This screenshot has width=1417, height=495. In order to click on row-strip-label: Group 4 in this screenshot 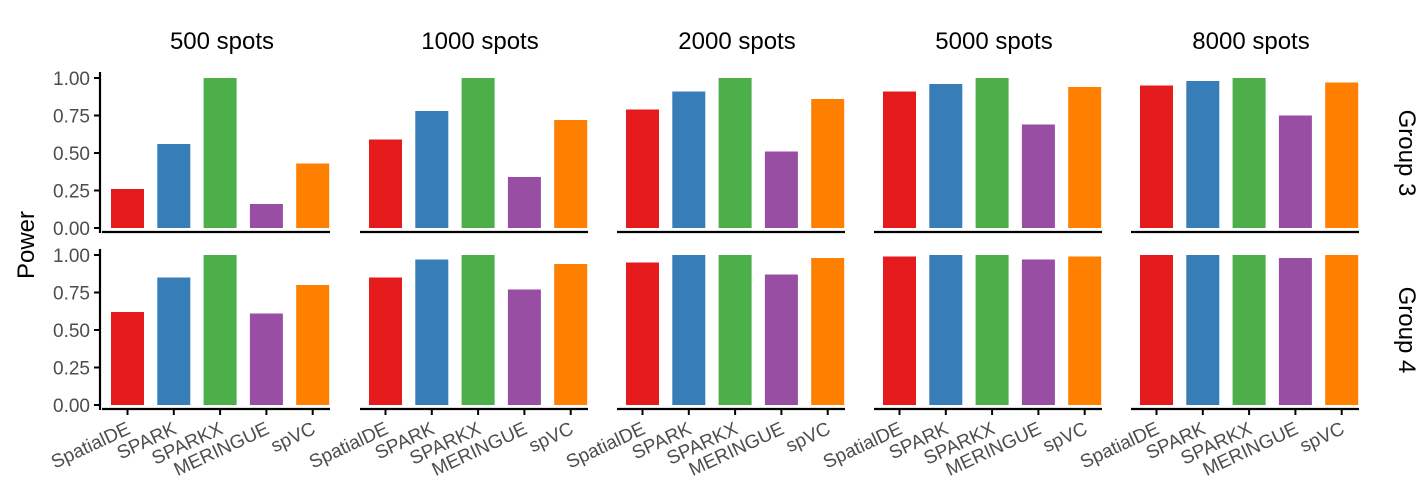, I will do `click(1405, 330)`.